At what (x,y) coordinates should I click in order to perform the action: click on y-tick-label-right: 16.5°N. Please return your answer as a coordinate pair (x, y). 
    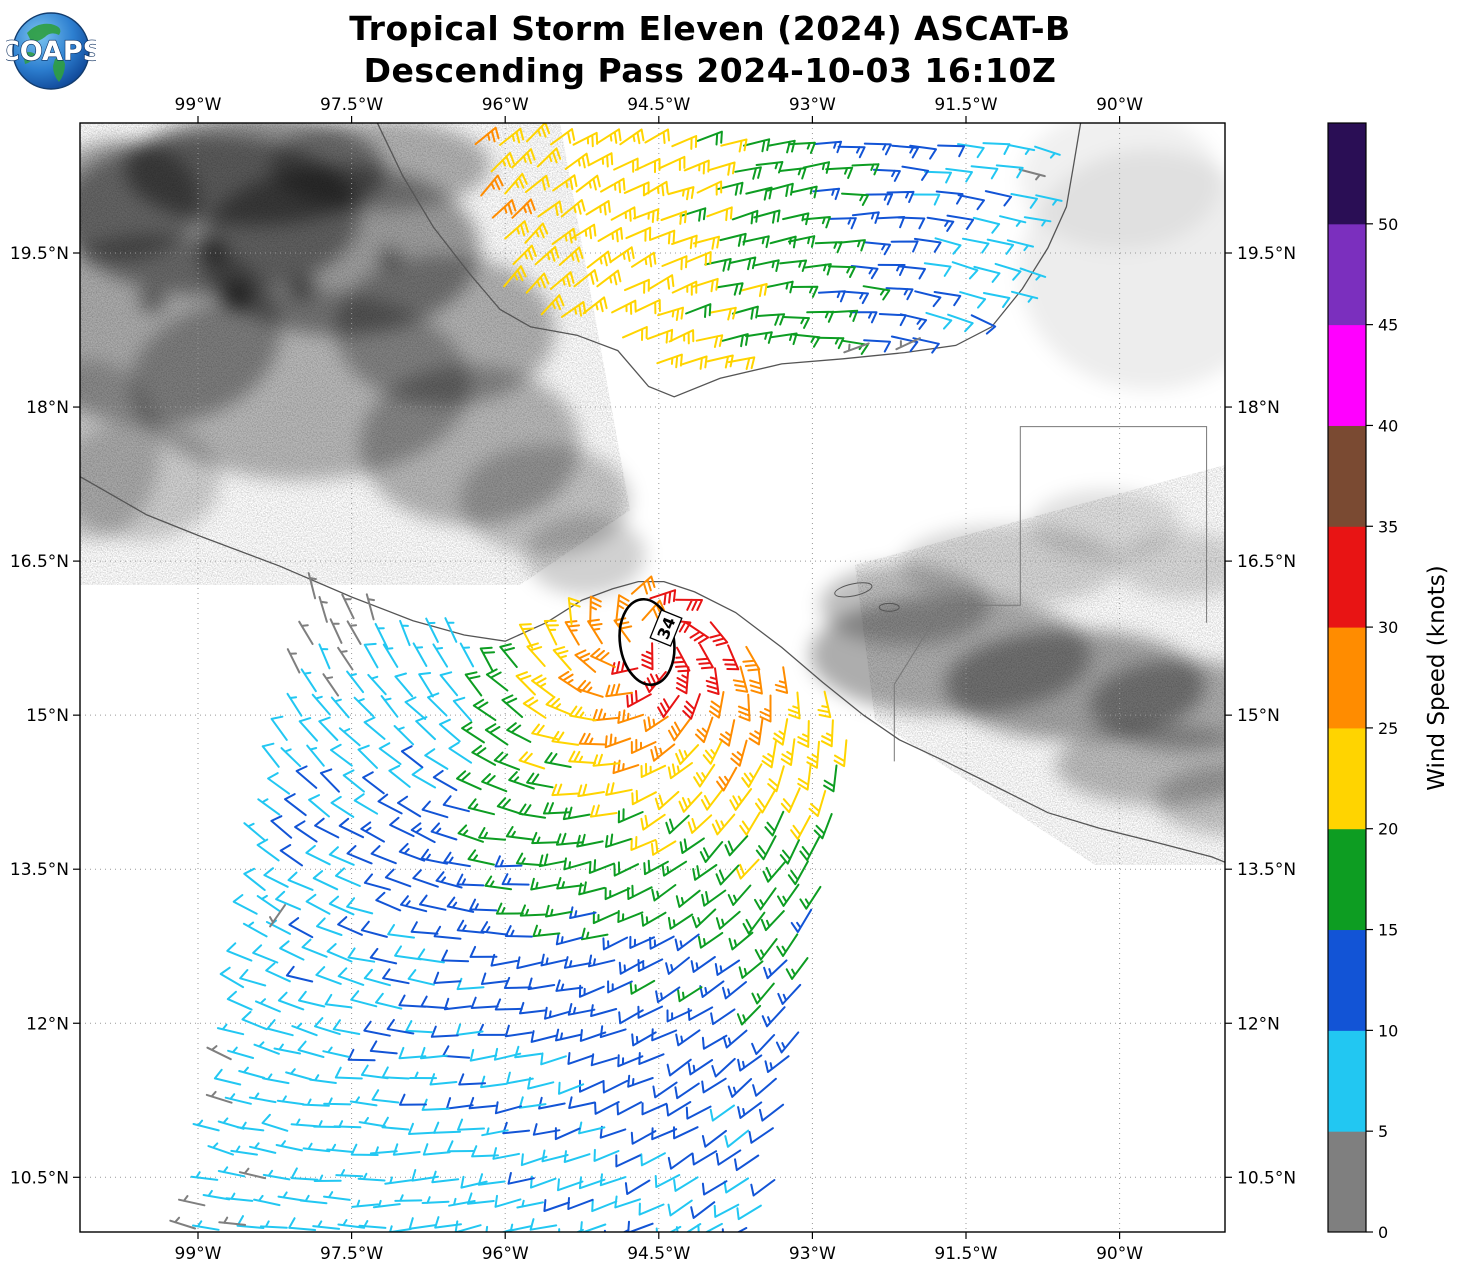
    Looking at the image, I should click on (1266, 562).